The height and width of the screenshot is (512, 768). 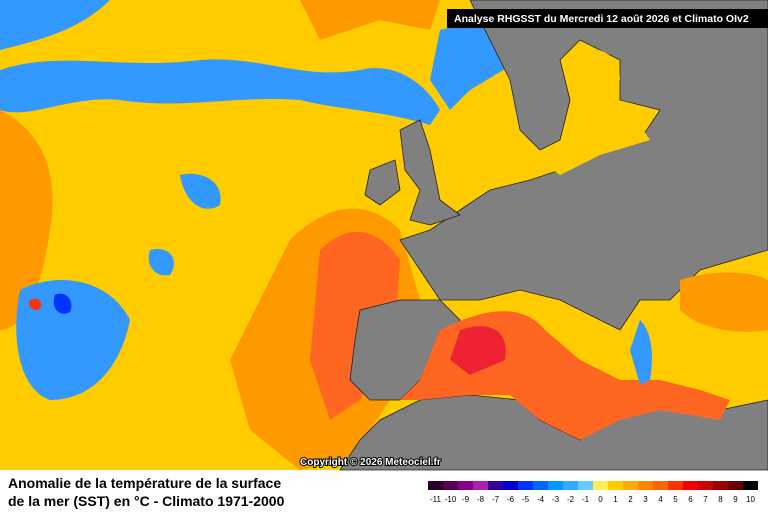 What do you see at coordinates (705, 499) in the screenshot?
I see `legend-label: 7` at bounding box center [705, 499].